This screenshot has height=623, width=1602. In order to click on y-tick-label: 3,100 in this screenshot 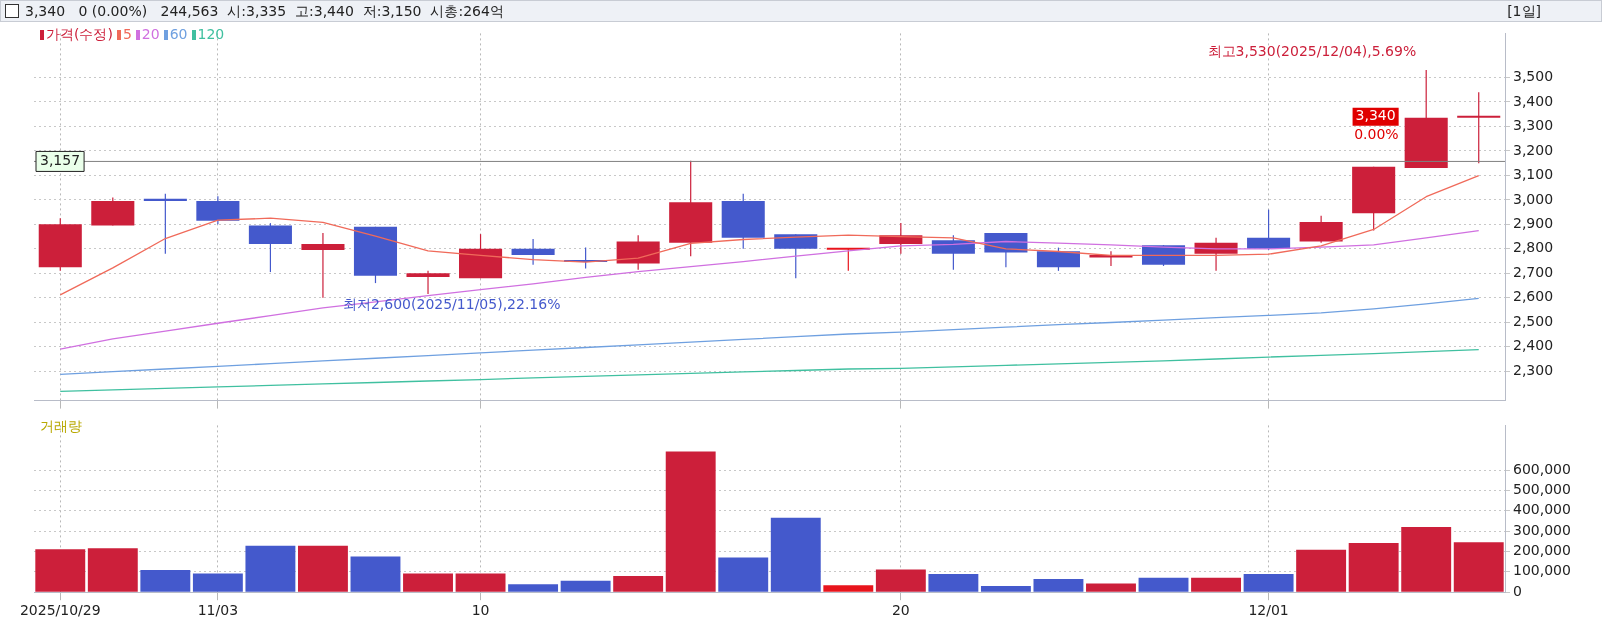, I will do `click(1533, 174)`.